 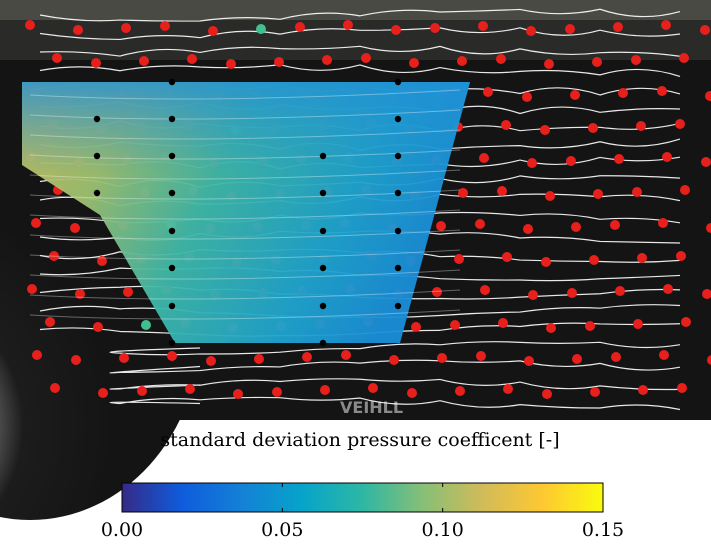 I want to click on colorbar-tick-label: 0.05, so click(x=282, y=530).